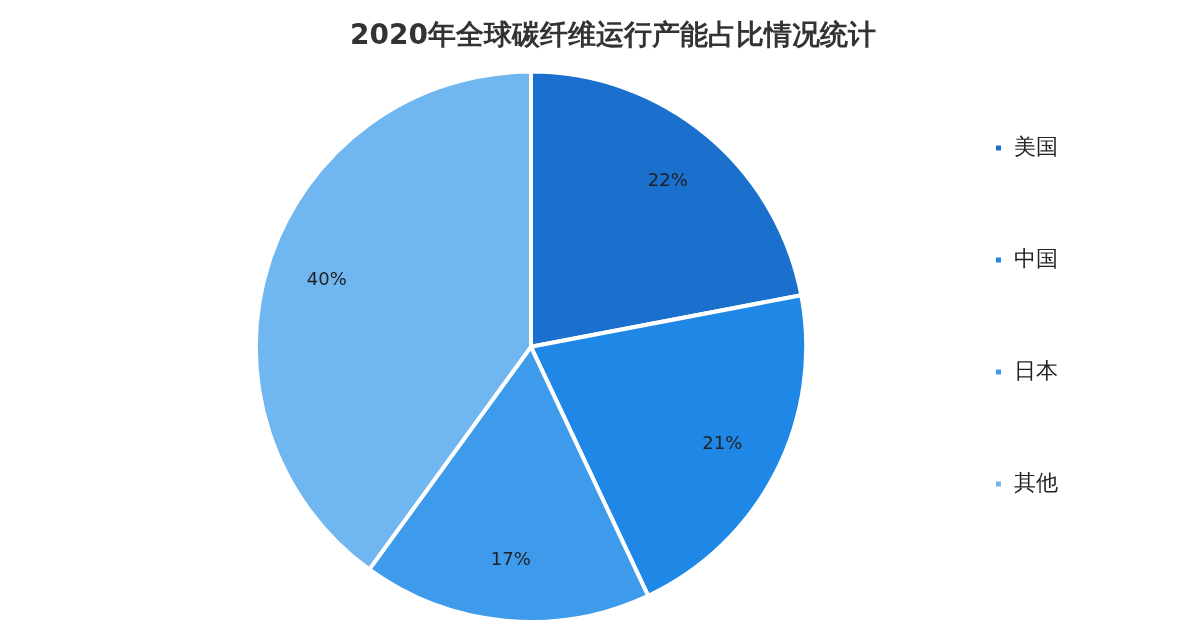 This screenshot has height=642, width=1200. Describe the element at coordinates (1036, 146) in the screenshot. I see `legend-label: 美国` at that location.